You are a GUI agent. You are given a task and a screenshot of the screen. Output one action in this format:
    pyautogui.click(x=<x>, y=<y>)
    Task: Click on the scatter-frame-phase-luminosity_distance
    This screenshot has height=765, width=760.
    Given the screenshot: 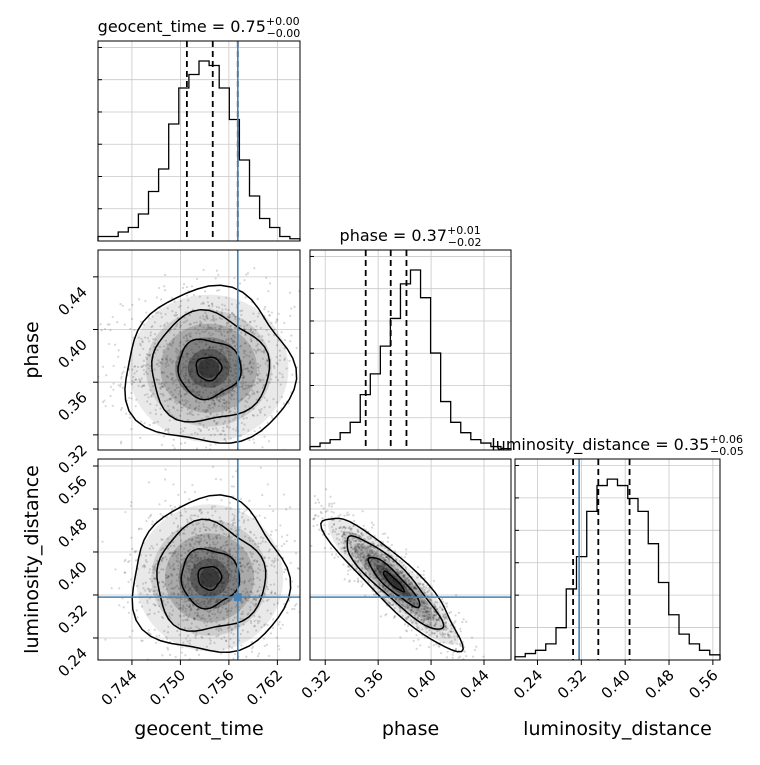 What is the action you would take?
    pyautogui.click(x=410, y=559)
    